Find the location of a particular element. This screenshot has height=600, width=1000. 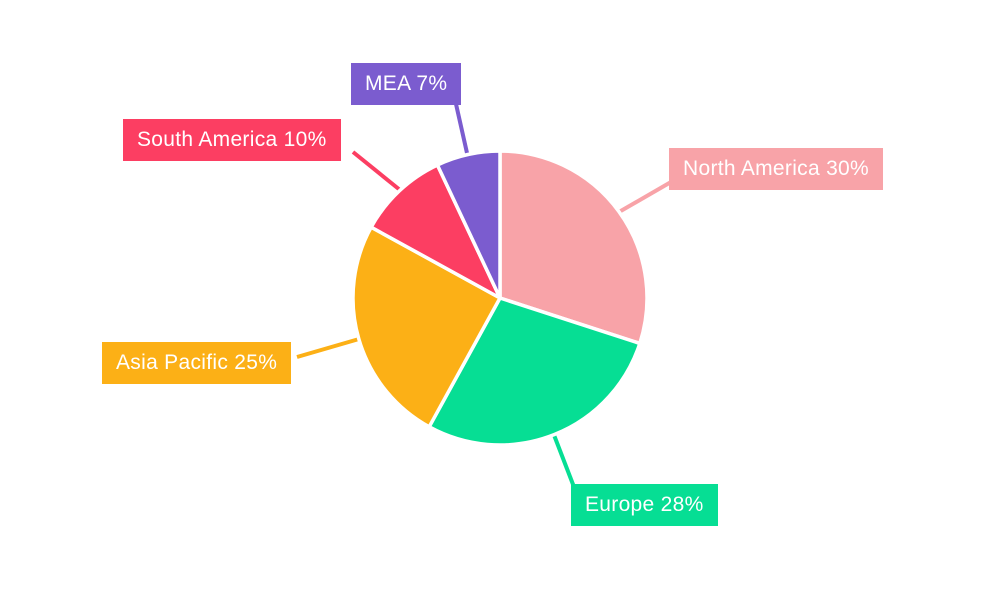

slices-group is located at coordinates (500, 298).